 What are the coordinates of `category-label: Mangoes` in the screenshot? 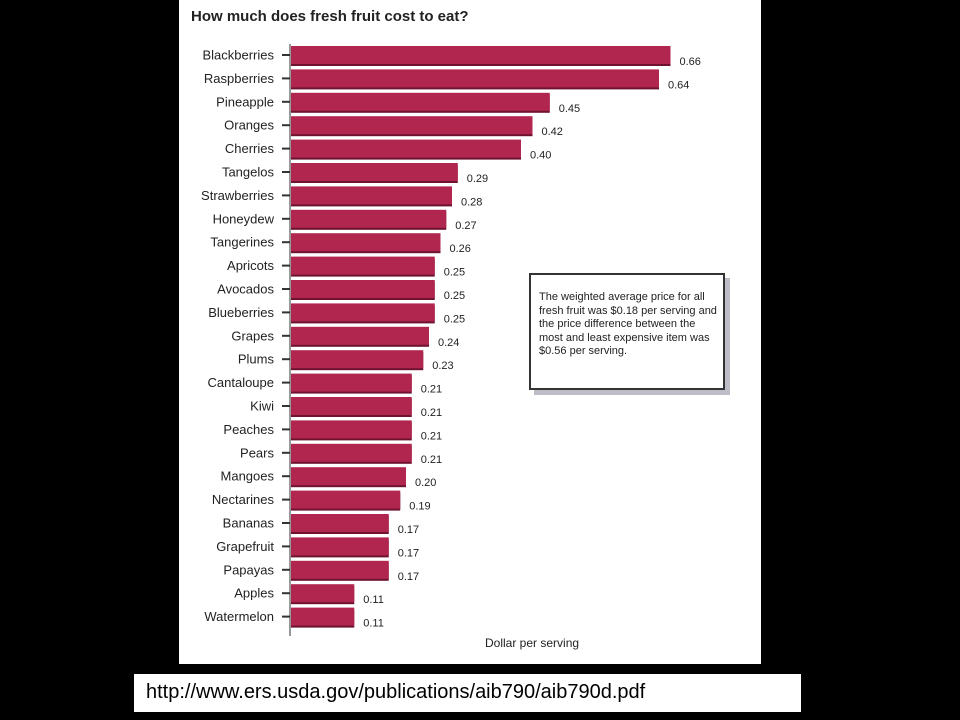 It's located at (248, 476).